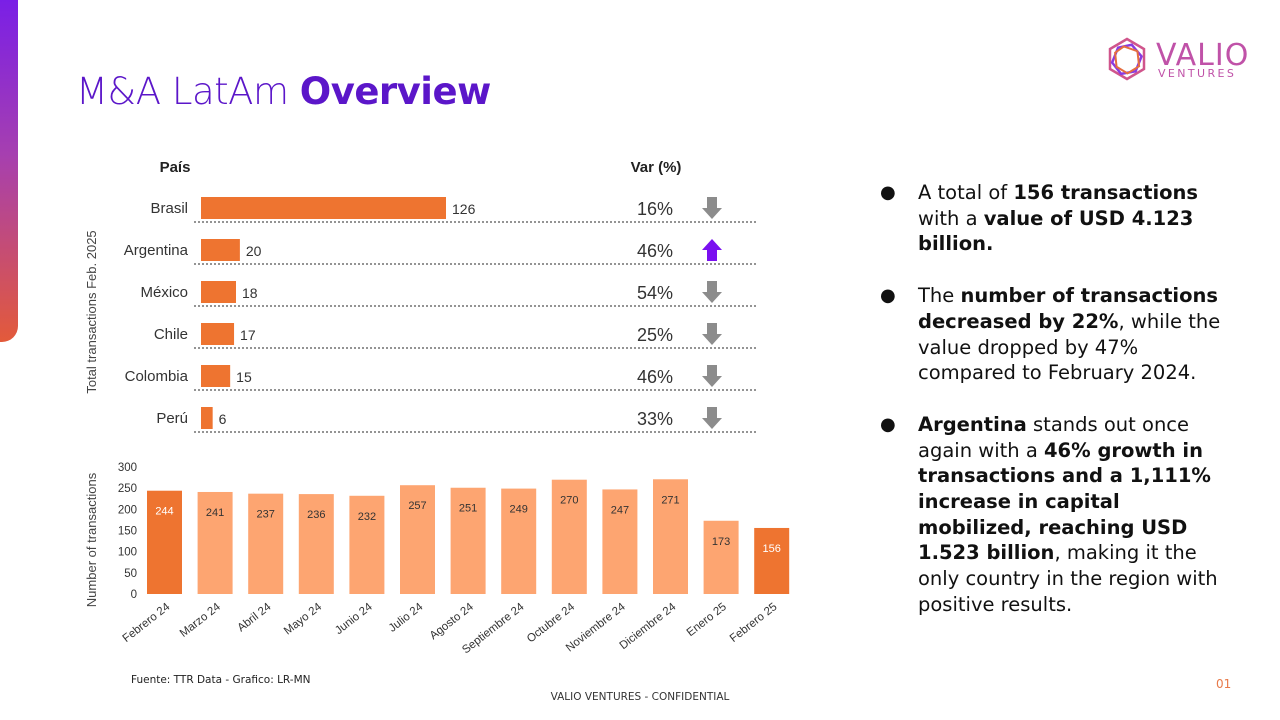  Describe the element at coordinates (1068, 308) in the screenshot. I see `bullet-bold-text: number of transactions decreased by 22%` at that location.